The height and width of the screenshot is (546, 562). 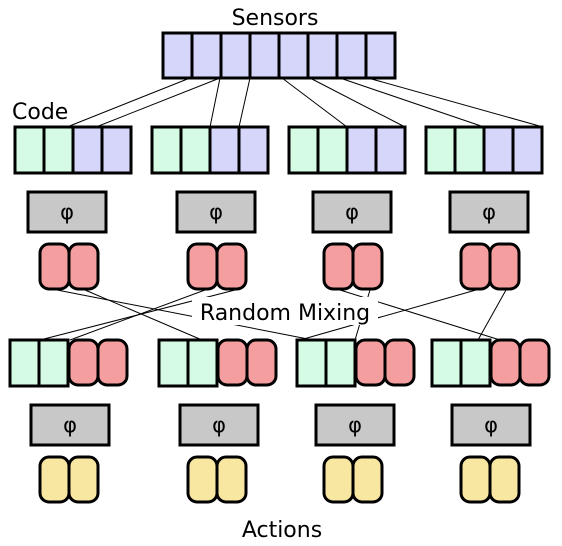 What do you see at coordinates (40, 112) in the screenshot?
I see `code-label: Code` at bounding box center [40, 112].